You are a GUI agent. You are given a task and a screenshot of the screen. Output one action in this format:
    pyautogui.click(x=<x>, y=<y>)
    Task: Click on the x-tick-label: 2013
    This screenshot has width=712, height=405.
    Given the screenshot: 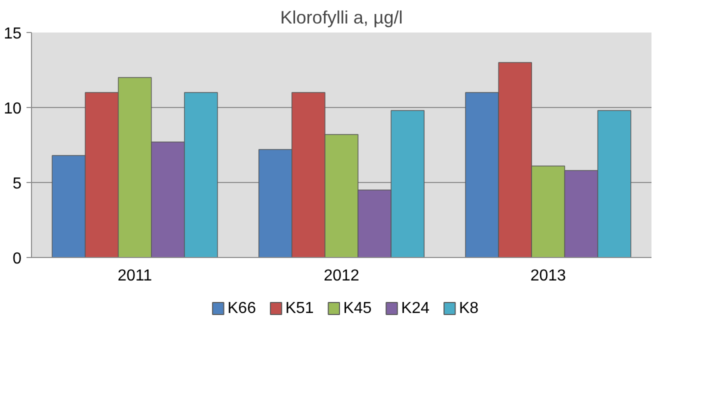 What is the action you would take?
    pyautogui.click(x=548, y=276)
    